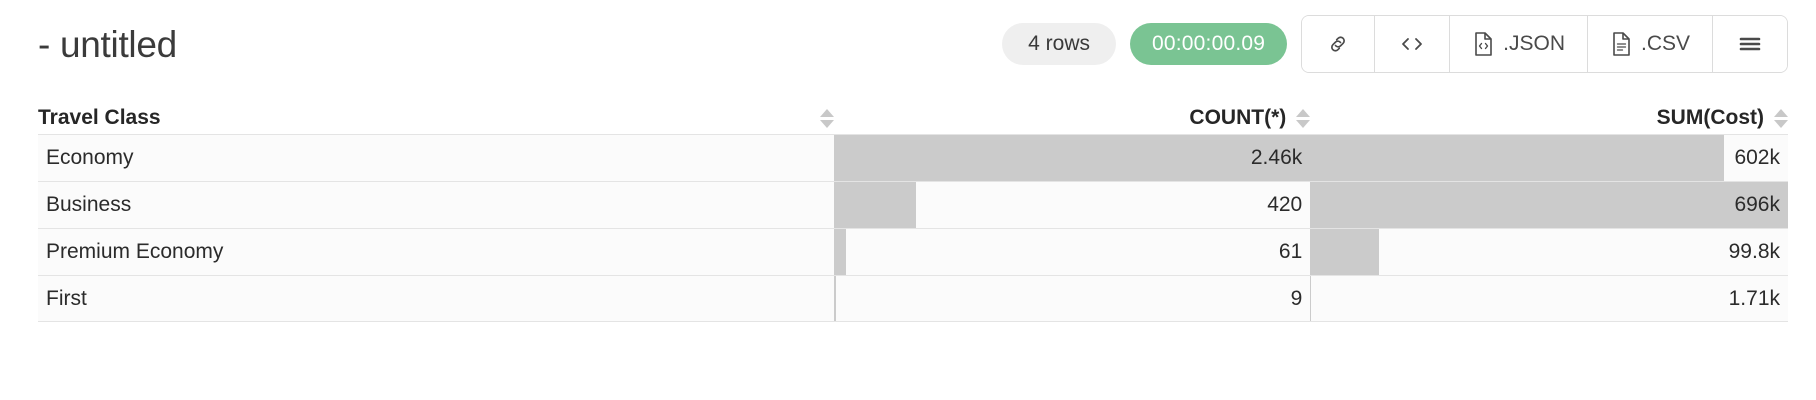 The height and width of the screenshot is (400, 1816). What do you see at coordinates (1276, 157) in the screenshot?
I see `cell-text: 2.46k` at bounding box center [1276, 157].